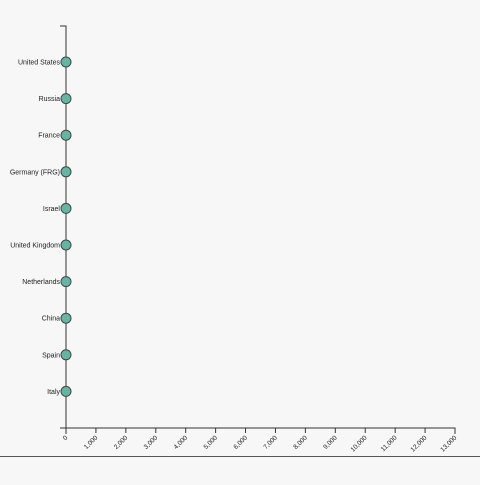  What do you see at coordinates (270, 442) in the screenshot?
I see `x-tick-label: 7,000` at bounding box center [270, 442].